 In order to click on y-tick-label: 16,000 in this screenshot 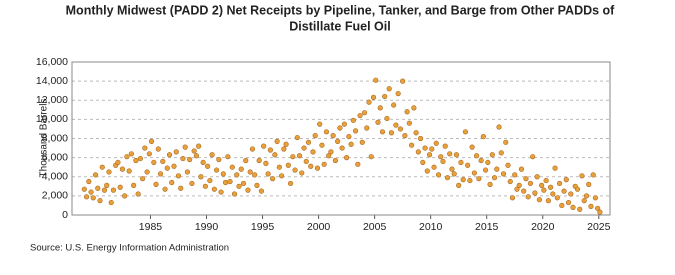, I will do `click(52, 62)`.